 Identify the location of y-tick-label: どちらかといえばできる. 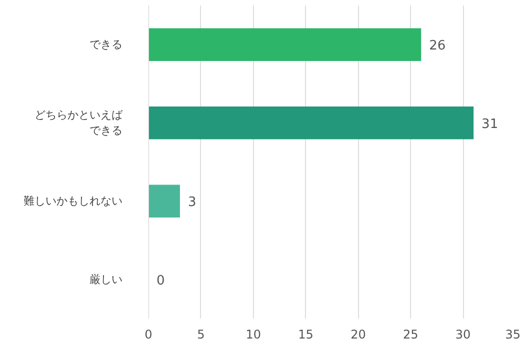
(79, 123).